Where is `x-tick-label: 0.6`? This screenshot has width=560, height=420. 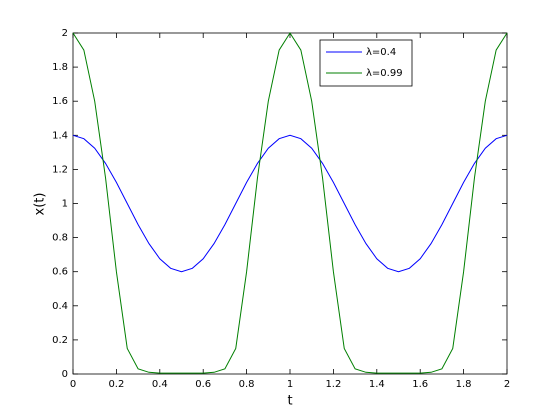 x-tick-label: 0.6 is located at coordinates (203, 384).